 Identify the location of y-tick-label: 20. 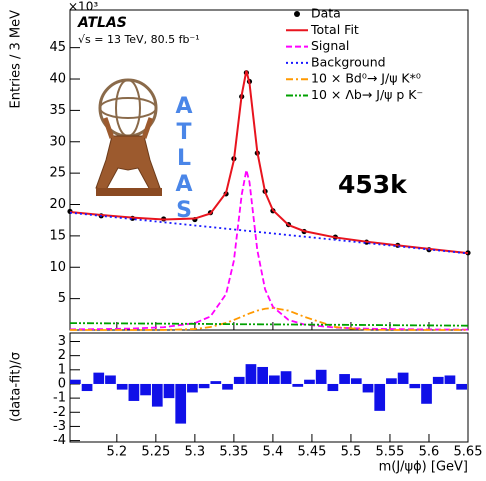
(57, 204).